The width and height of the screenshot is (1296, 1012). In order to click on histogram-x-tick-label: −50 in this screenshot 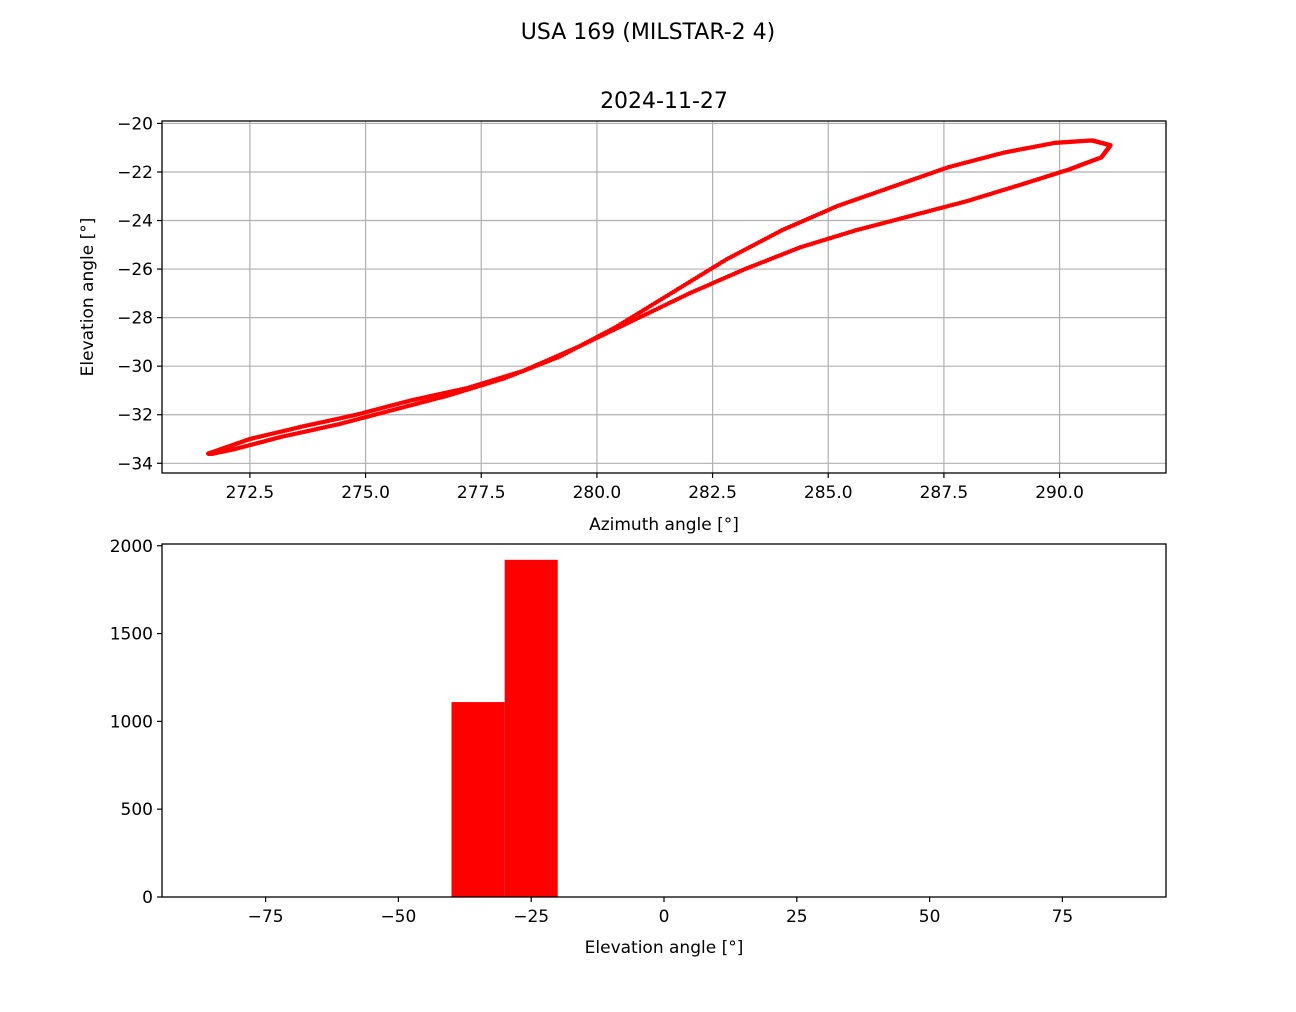, I will do `click(398, 917)`.